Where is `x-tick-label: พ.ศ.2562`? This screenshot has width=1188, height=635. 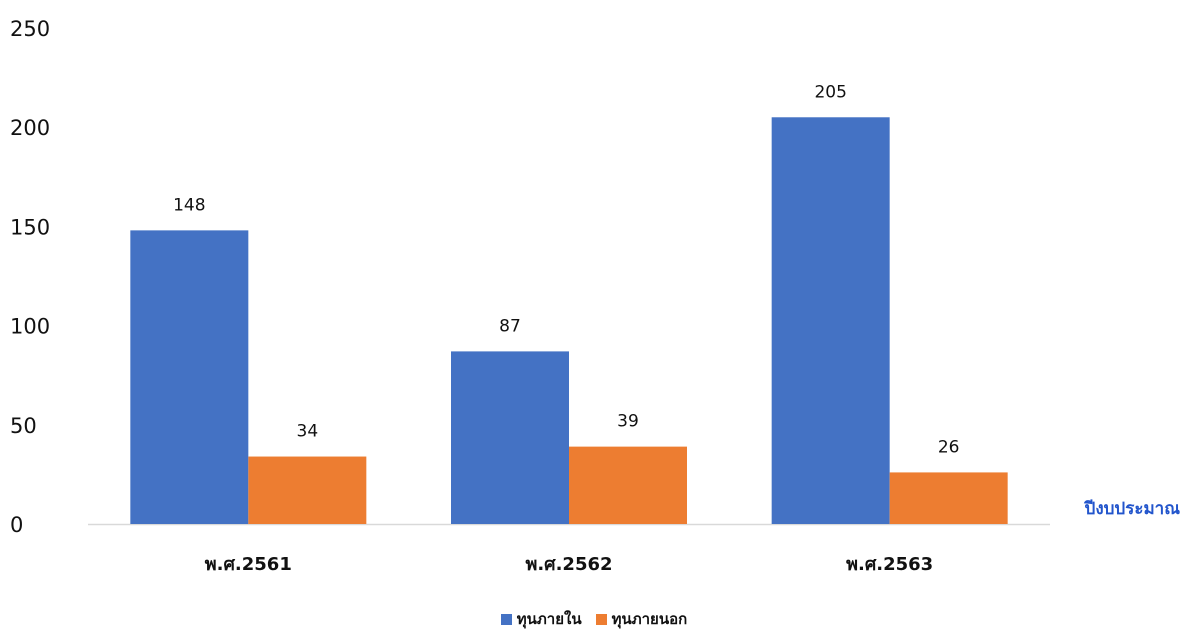 x-tick-label: พ.ศ.2562 is located at coordinates (568, 564).